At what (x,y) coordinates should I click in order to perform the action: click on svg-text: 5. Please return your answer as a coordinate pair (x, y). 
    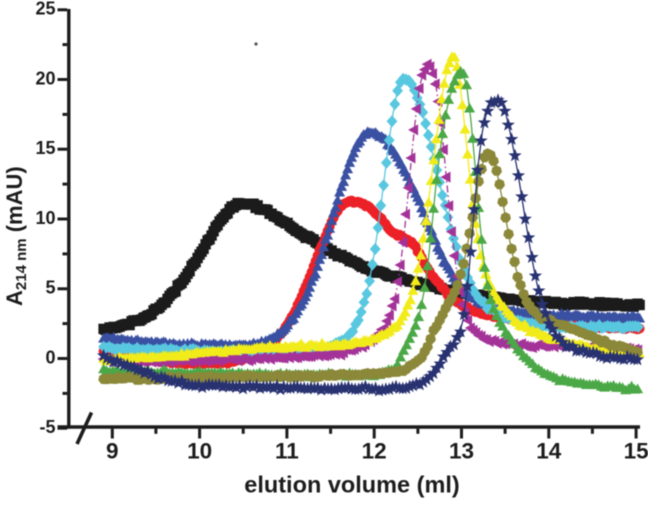
    Looking at the image, I should click on (50, 288).